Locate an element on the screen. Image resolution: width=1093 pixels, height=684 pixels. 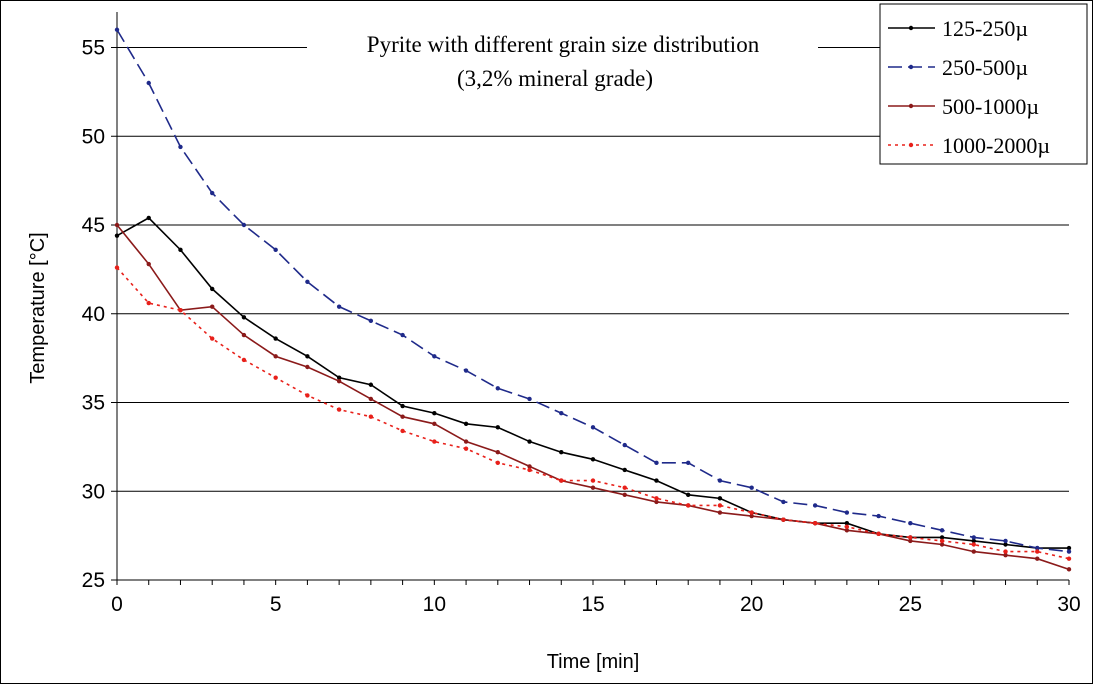
title-background is located at coordinates (562, 64).